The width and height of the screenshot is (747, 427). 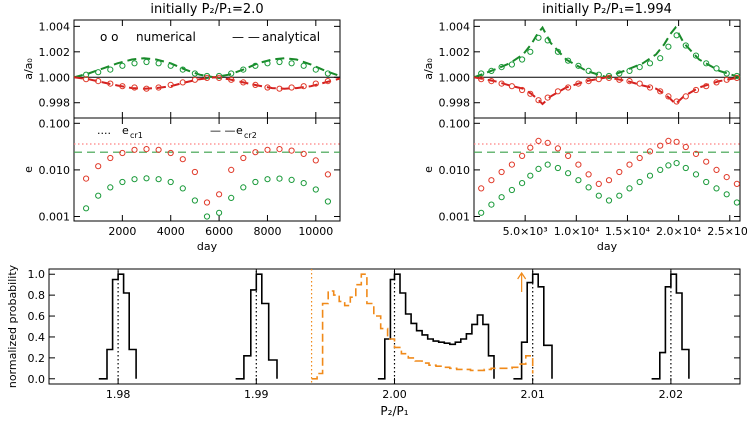 I want to click on left-title: initially P₂/P₁=2.0, so click(x=206, y=9).